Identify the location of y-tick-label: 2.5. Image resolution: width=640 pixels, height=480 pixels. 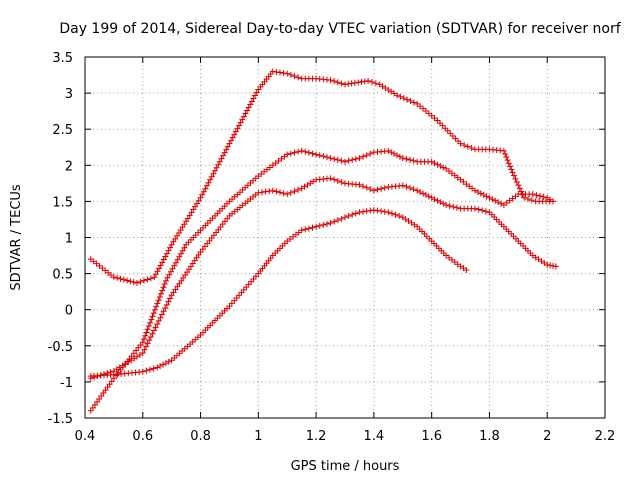
(62, 130).